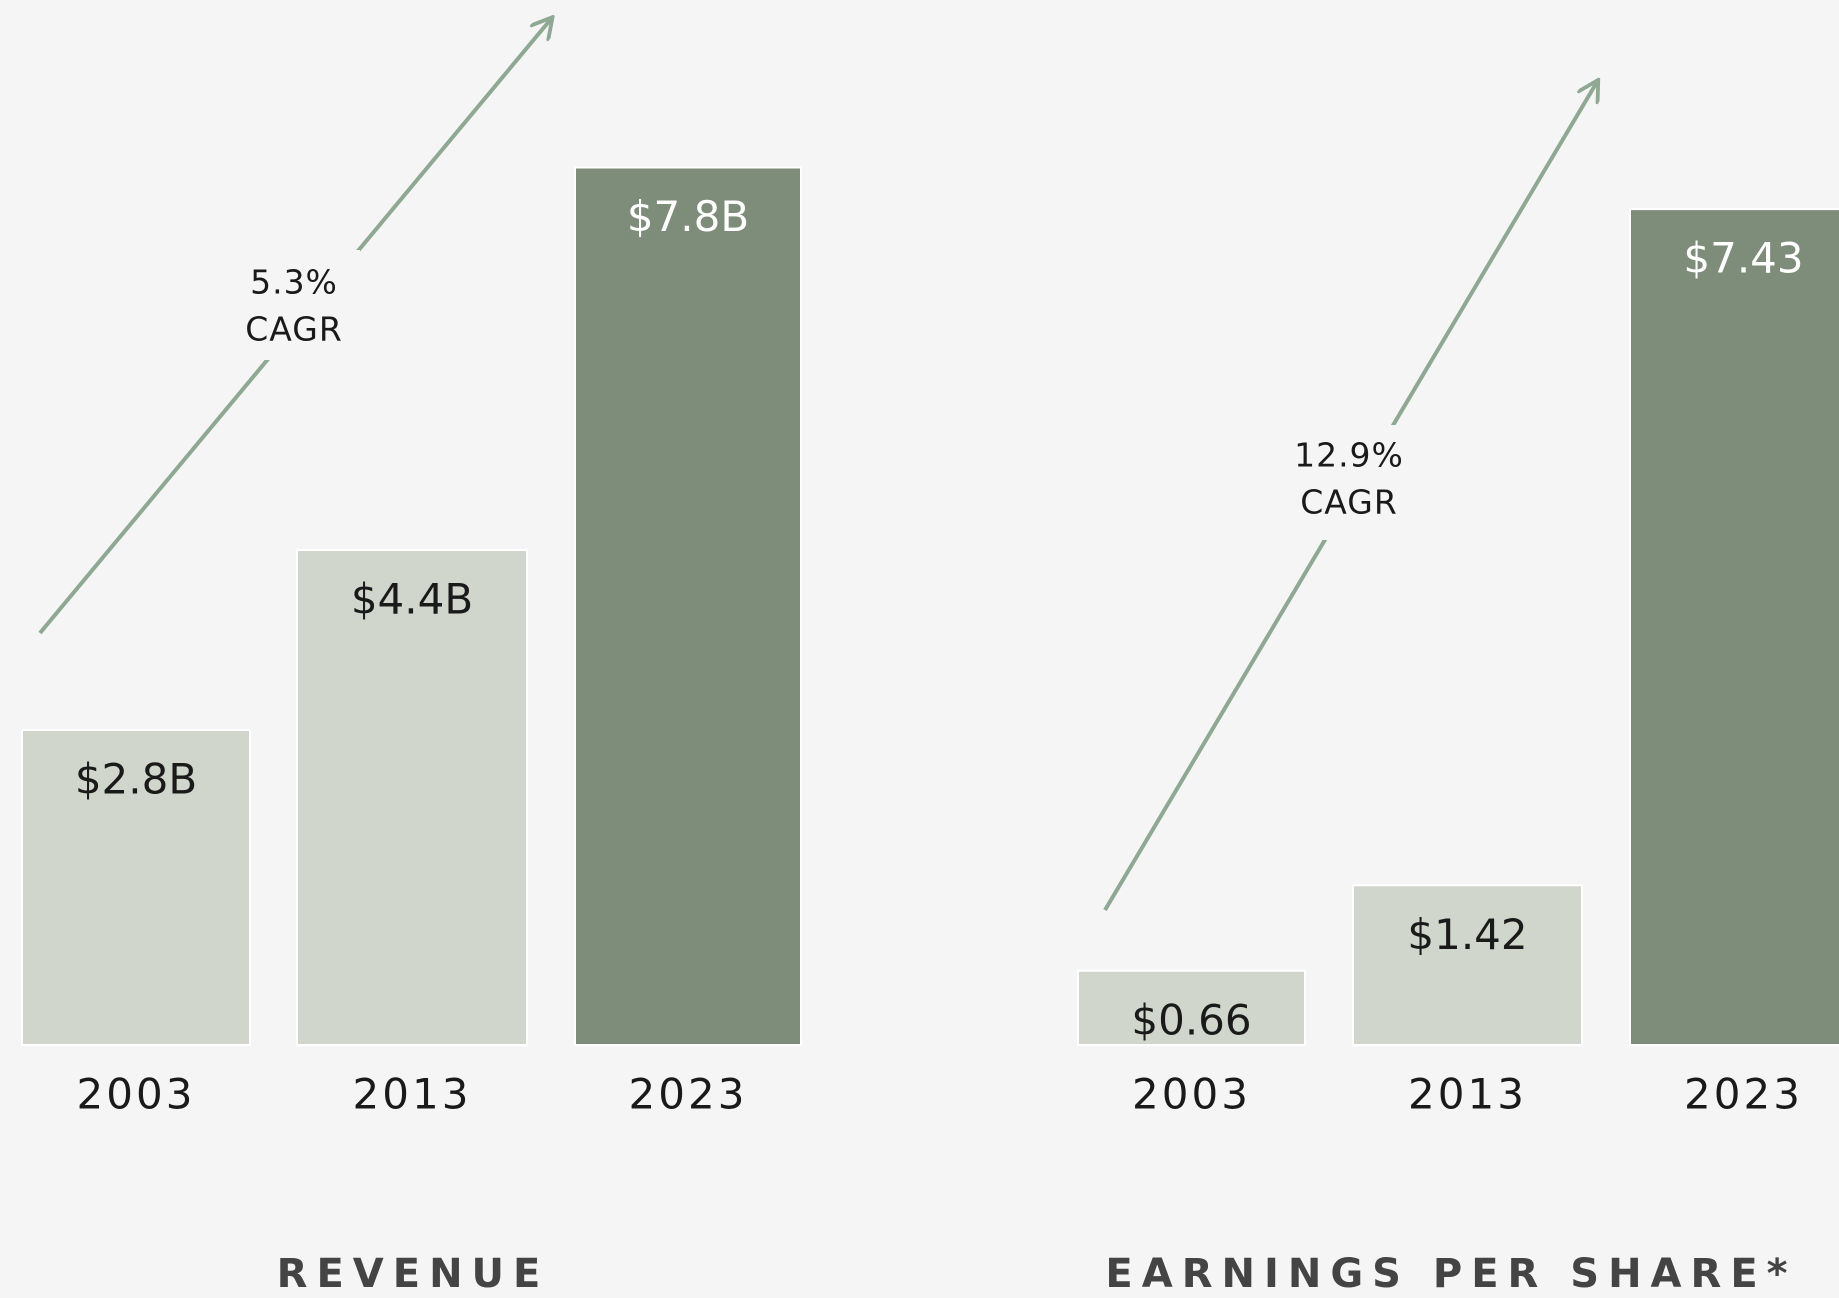  I want to click on chart-title: EARNINGS PER SHARE*, so click(1450, 1274).